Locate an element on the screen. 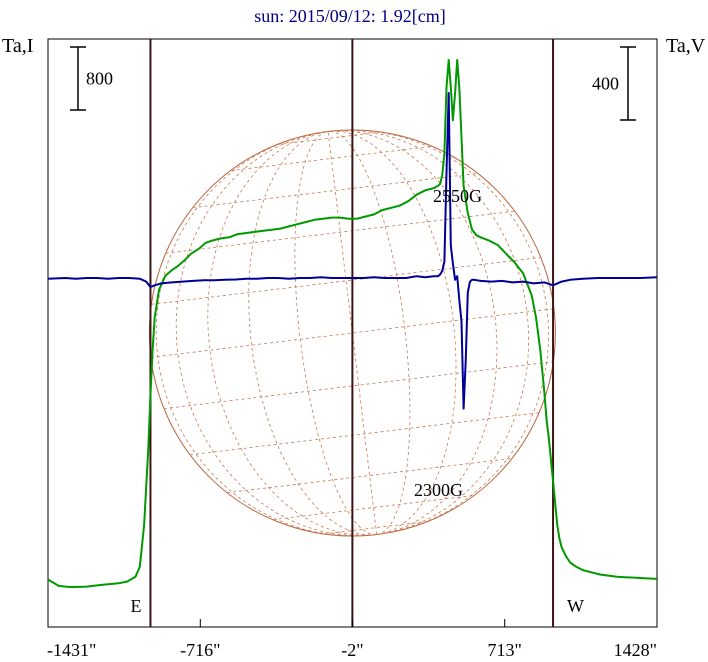 The height and width of the screenshot is (662, 708). x-tick-label: 1428" is located at coordinates (635, 650).